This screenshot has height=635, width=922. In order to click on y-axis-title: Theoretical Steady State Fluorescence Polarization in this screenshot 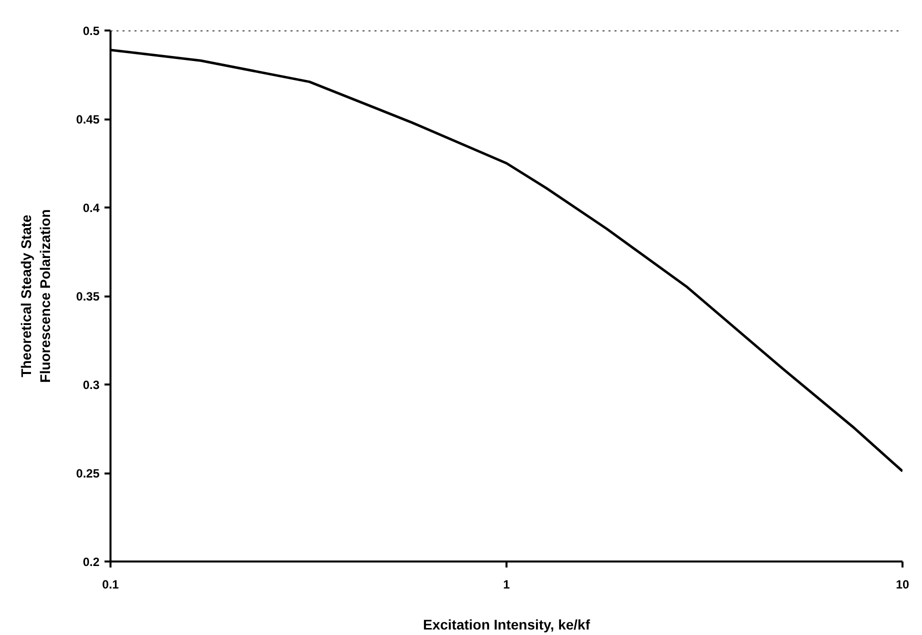, I will do `click(36, 296)`.